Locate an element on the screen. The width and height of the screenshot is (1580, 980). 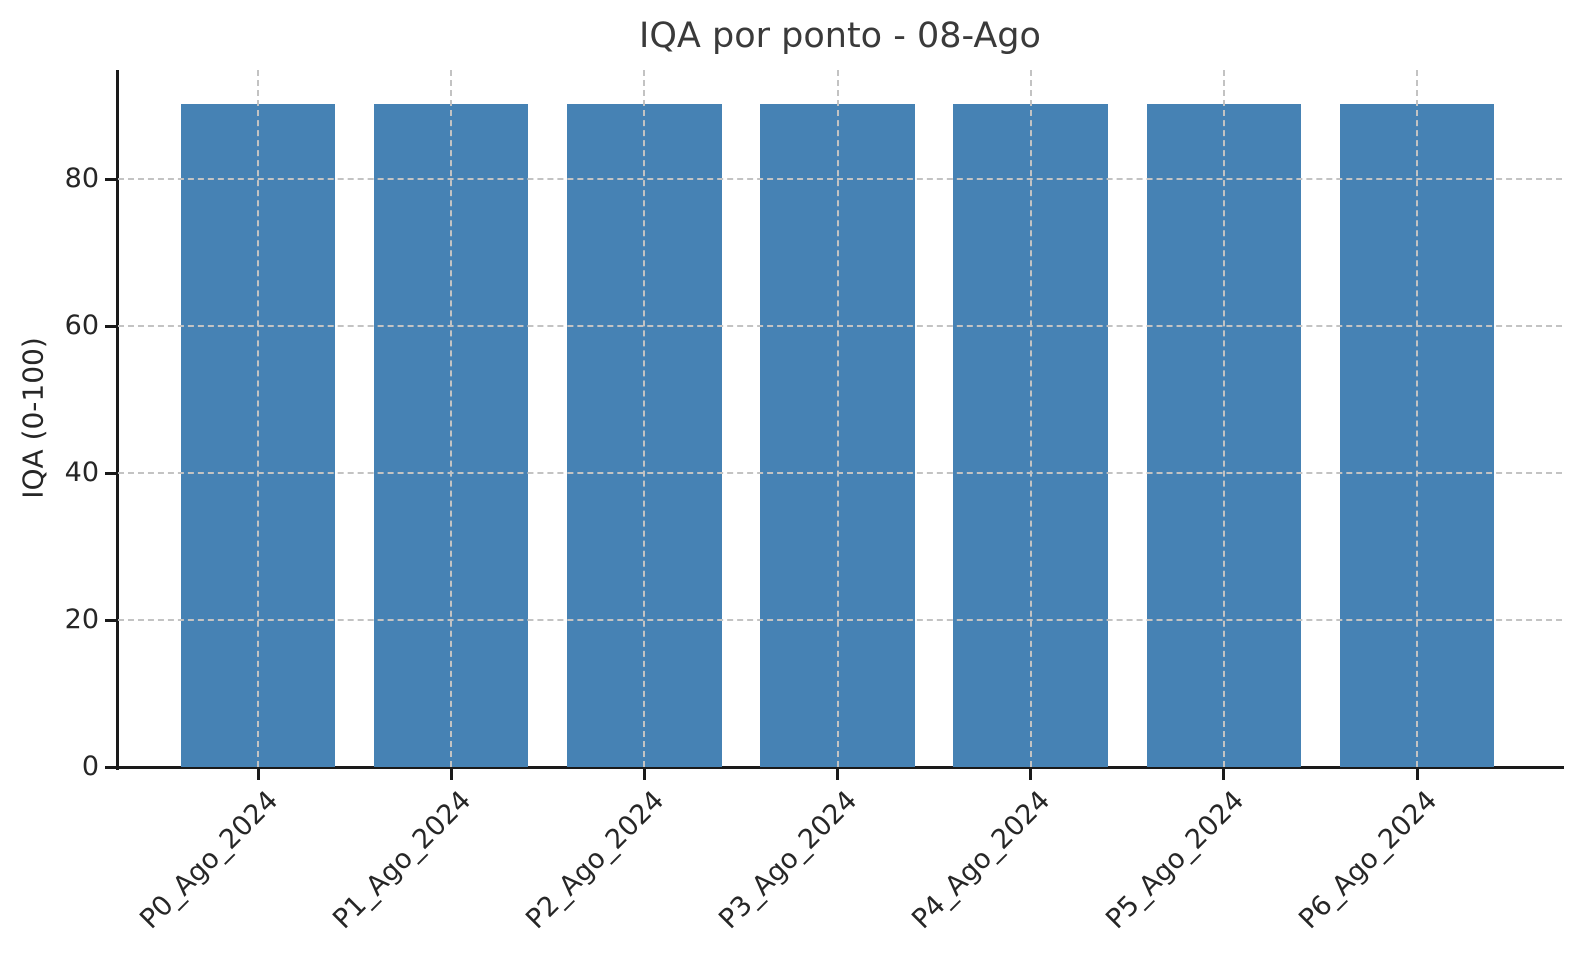
y-tick-label: 0 is located at coordinates (90, 766).